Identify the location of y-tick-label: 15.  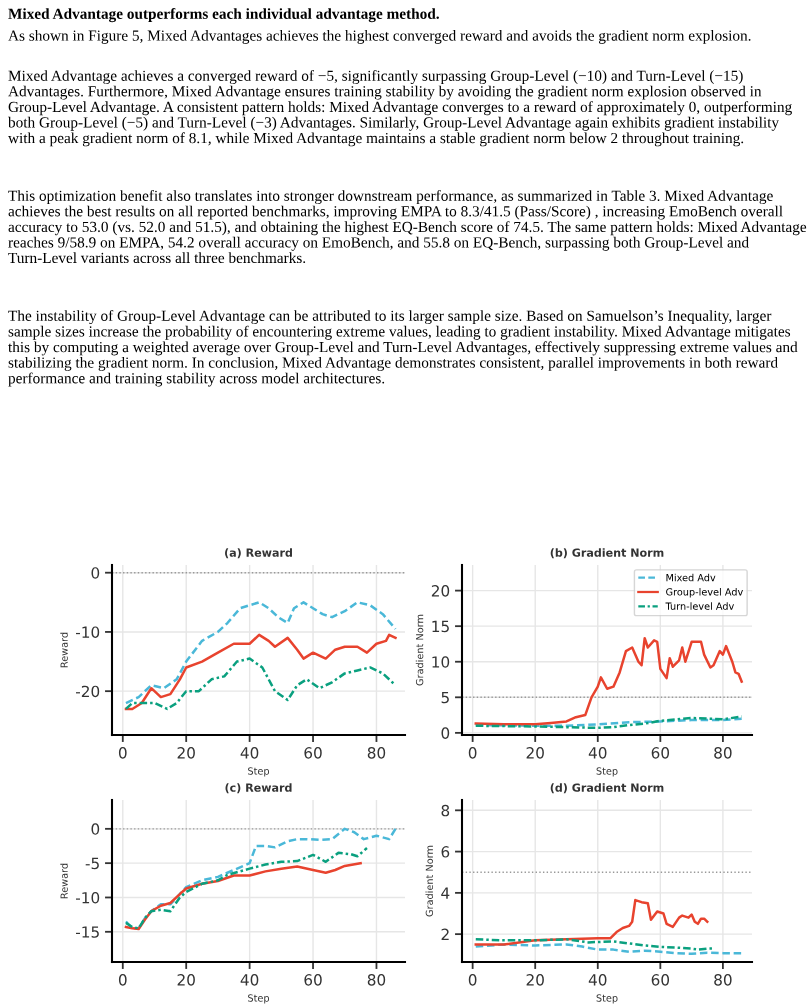
(440, 626).